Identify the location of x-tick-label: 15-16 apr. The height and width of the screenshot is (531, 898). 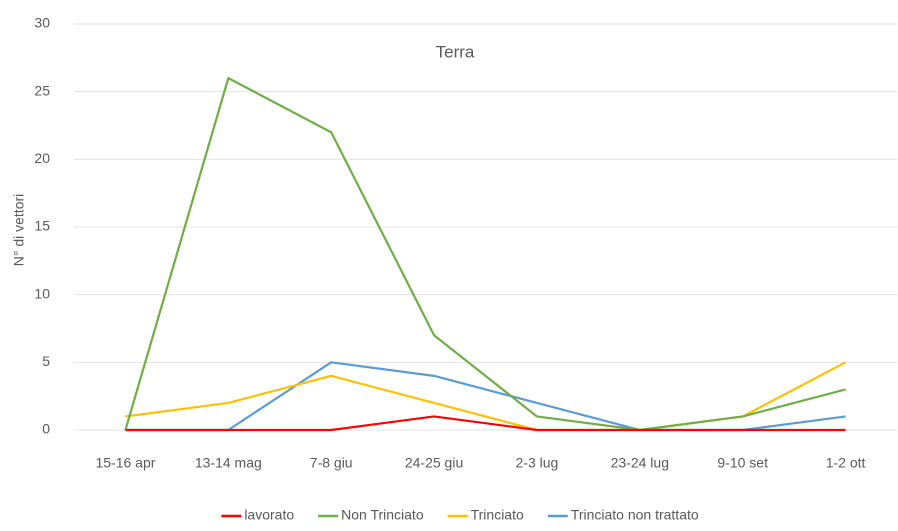
(125, 463).